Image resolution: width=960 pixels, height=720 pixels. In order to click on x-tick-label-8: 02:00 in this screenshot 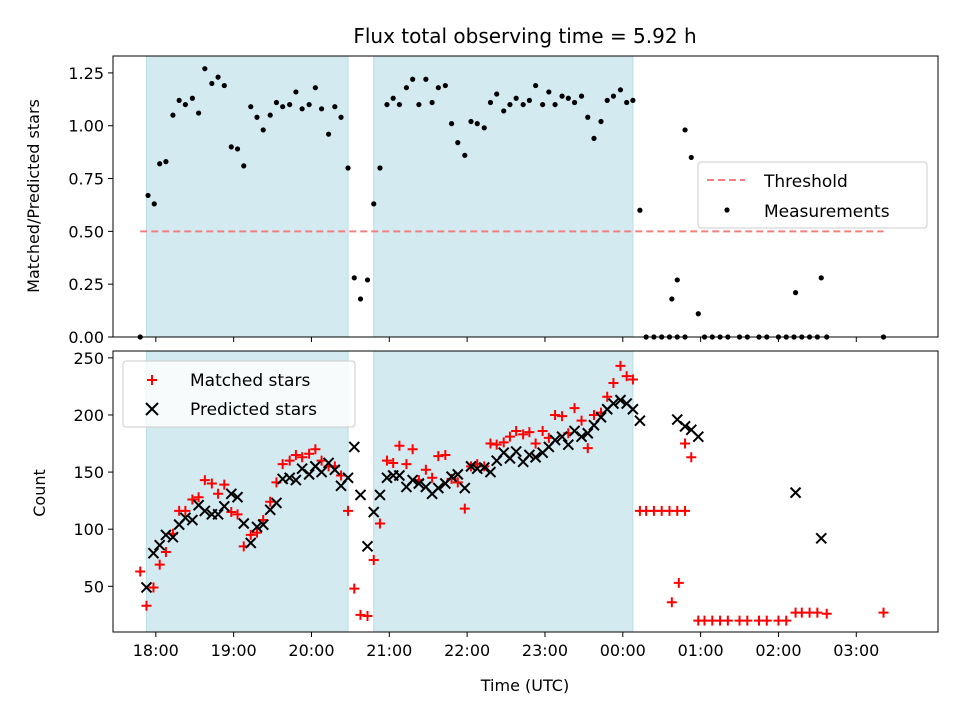, I will do `click(778, 650)`.